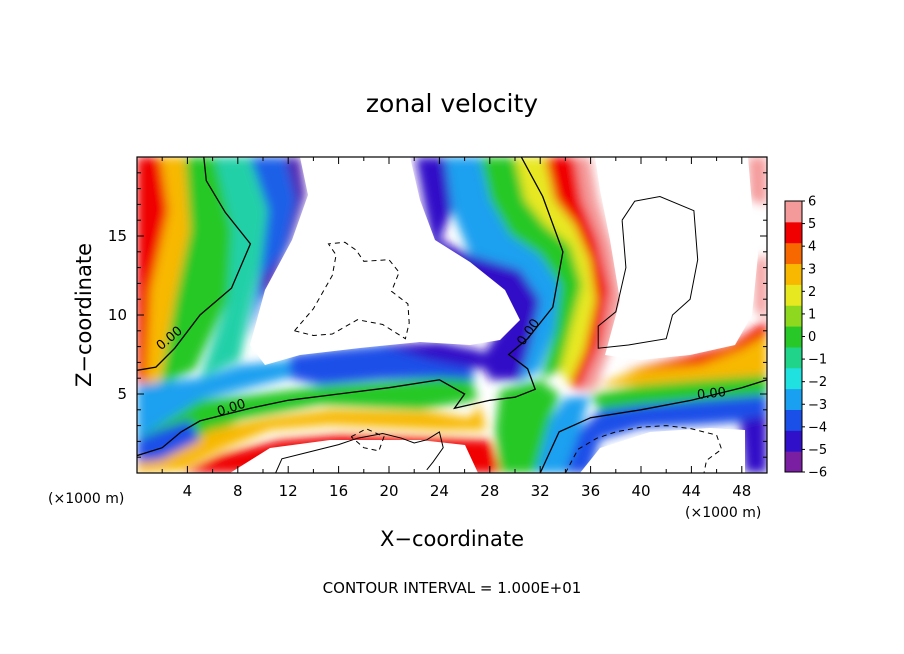 This screenshot has height=654, width=904. Describe the element at coordinates (812, 202) in the screenshot. I see `colorbar-tick-label: 6` at that location.